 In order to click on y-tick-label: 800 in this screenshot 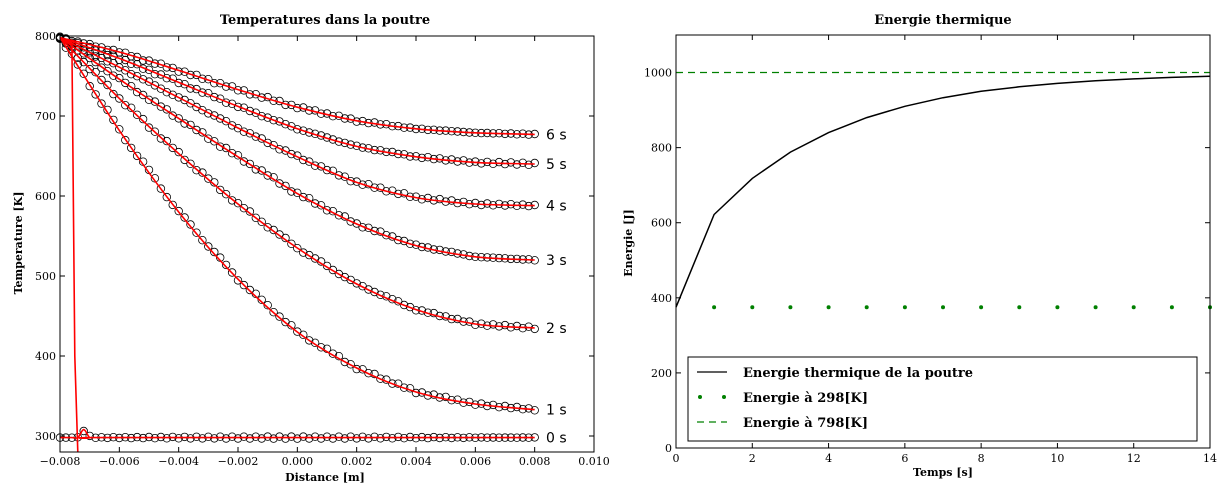, I will do `click(661, 148)`.